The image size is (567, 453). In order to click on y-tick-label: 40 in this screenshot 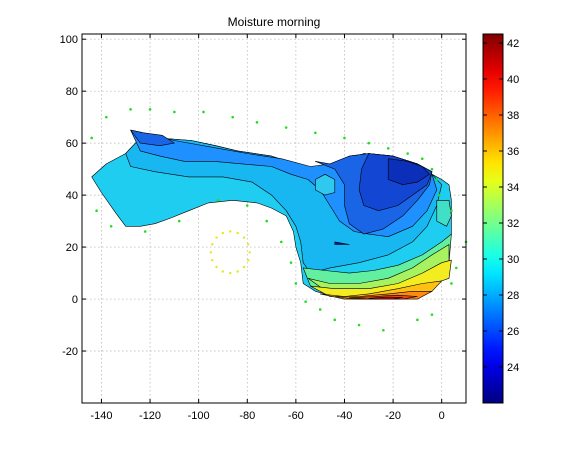, I will do `click(72, 196)`.